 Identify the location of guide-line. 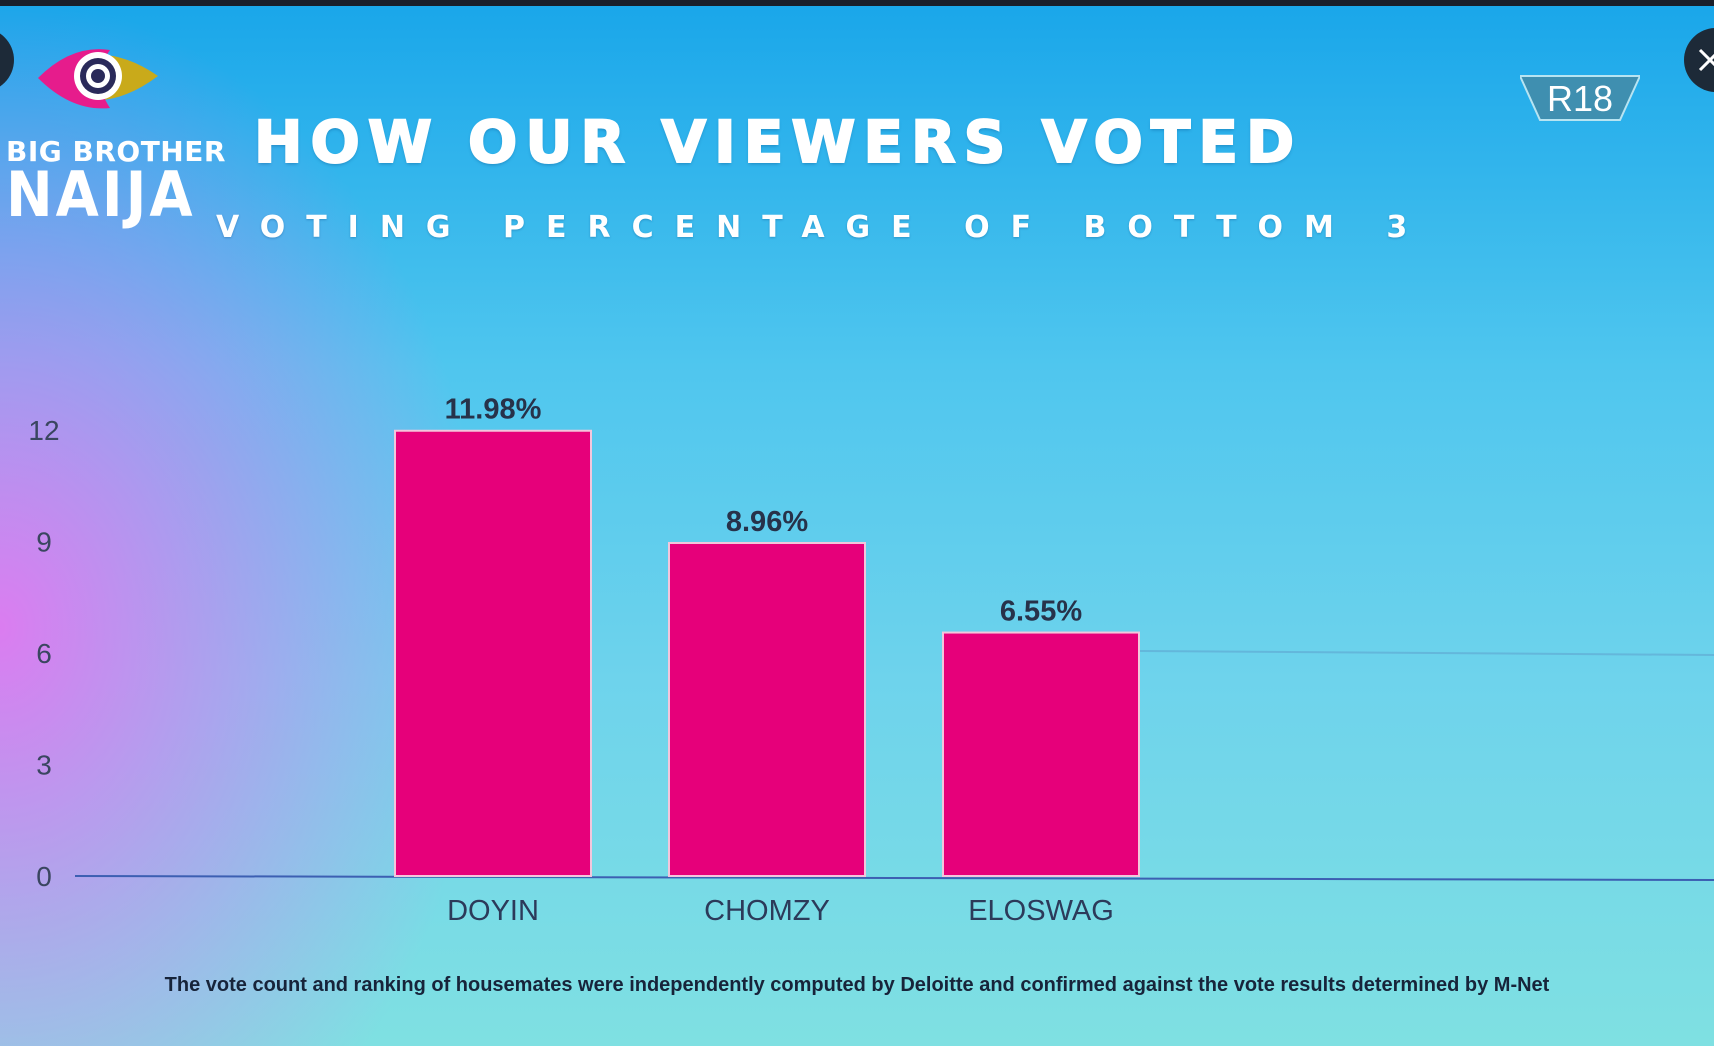
(1426, 653).